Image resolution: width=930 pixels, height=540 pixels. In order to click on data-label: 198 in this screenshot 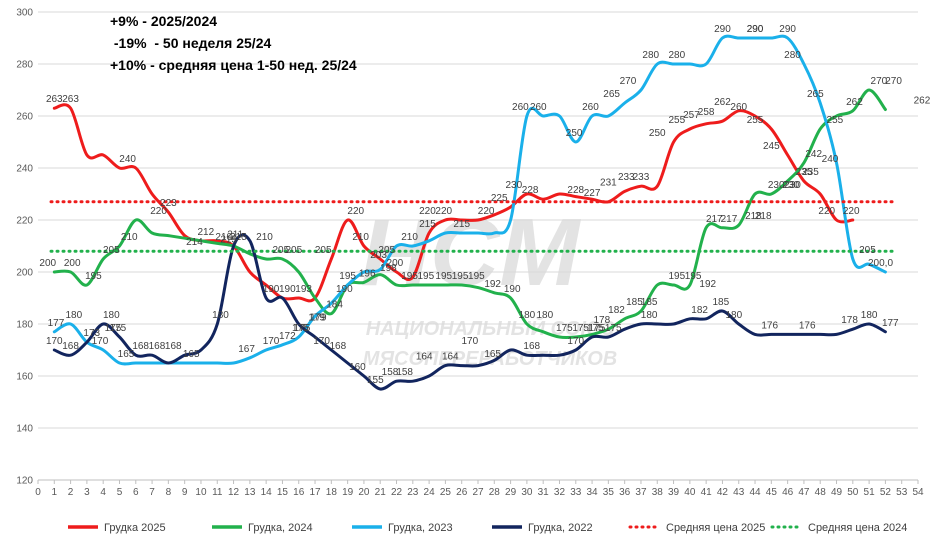, I will do `click(388, 268)`.